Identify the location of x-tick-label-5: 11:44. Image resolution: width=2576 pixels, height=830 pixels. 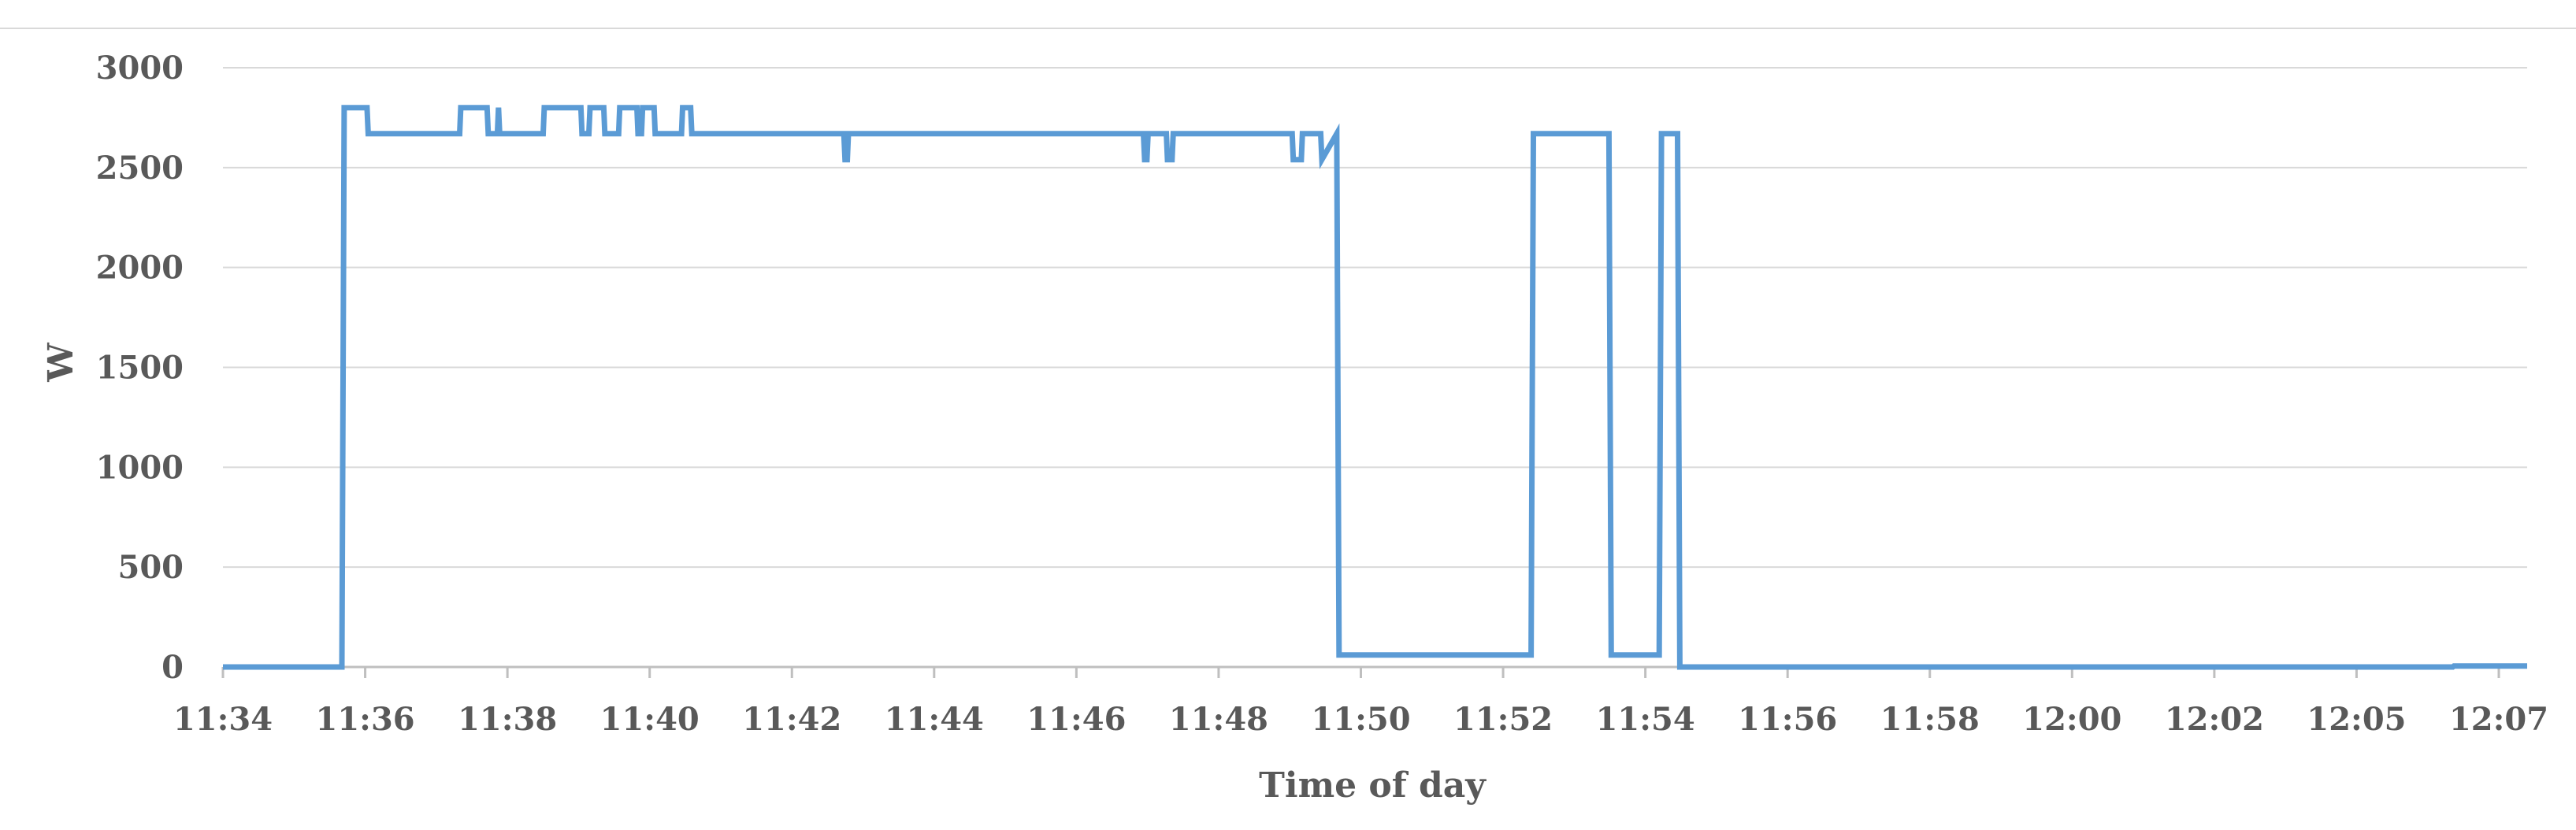
(934, 719).